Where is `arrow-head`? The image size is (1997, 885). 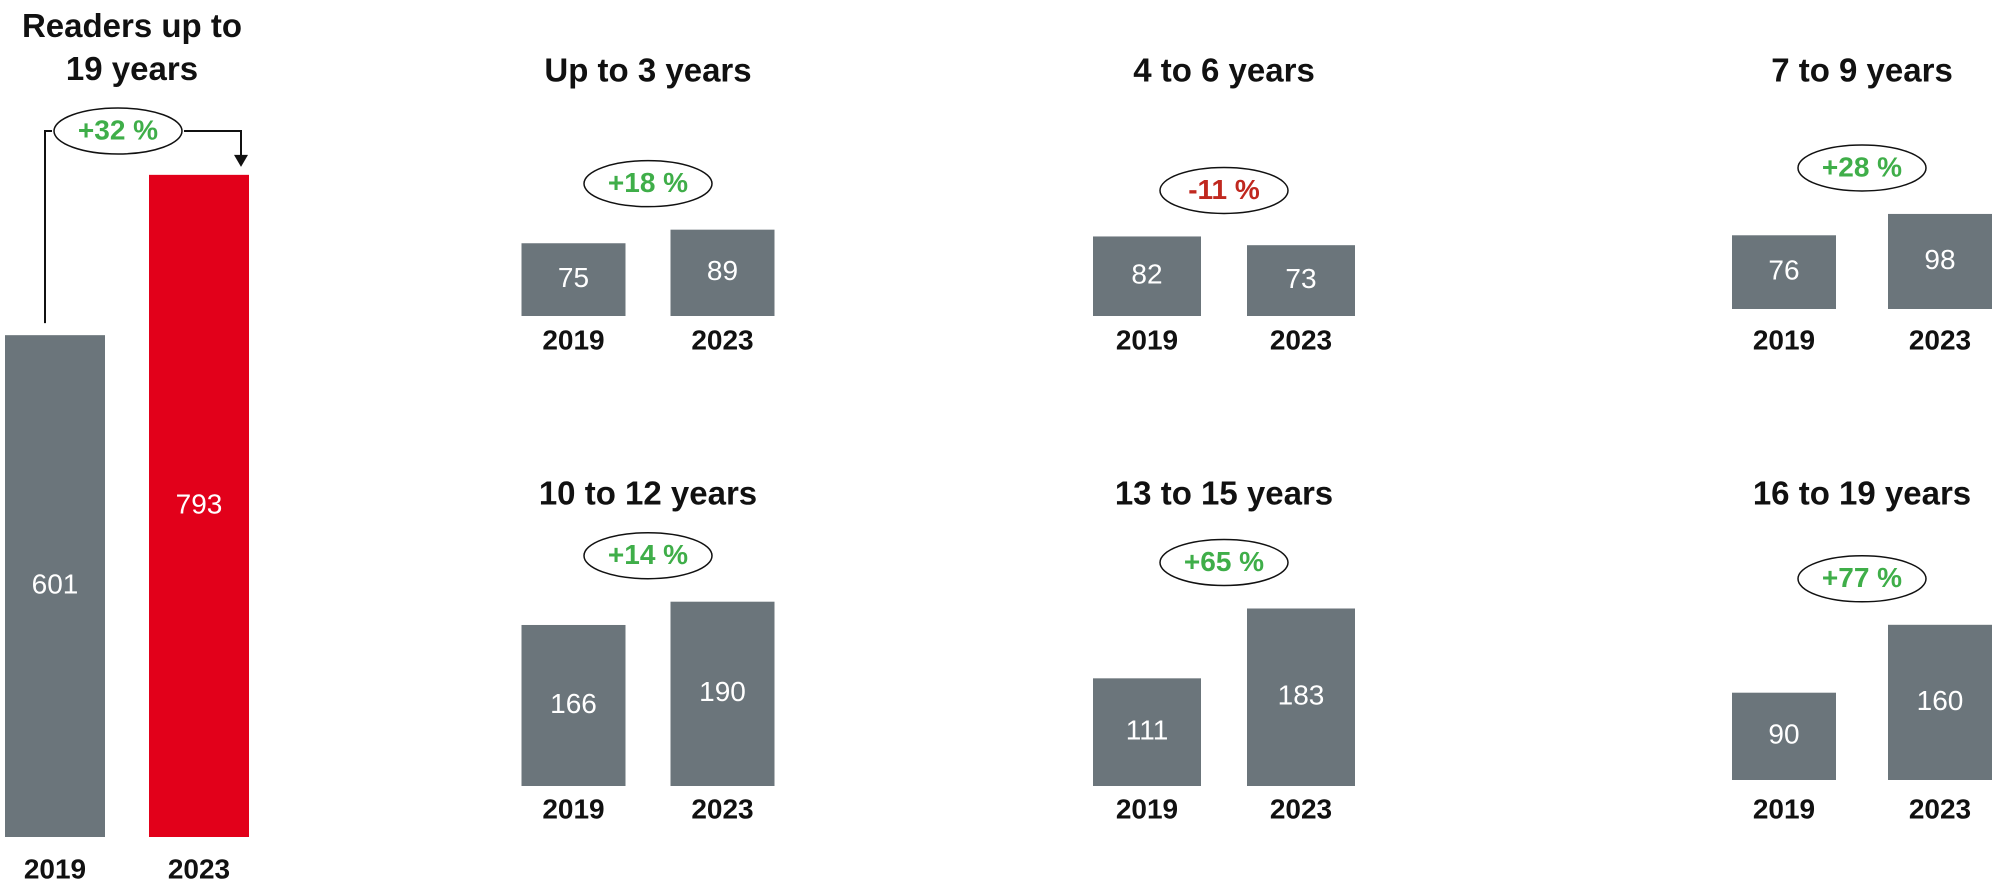
arrow-head is located at coordinates (241, 160).